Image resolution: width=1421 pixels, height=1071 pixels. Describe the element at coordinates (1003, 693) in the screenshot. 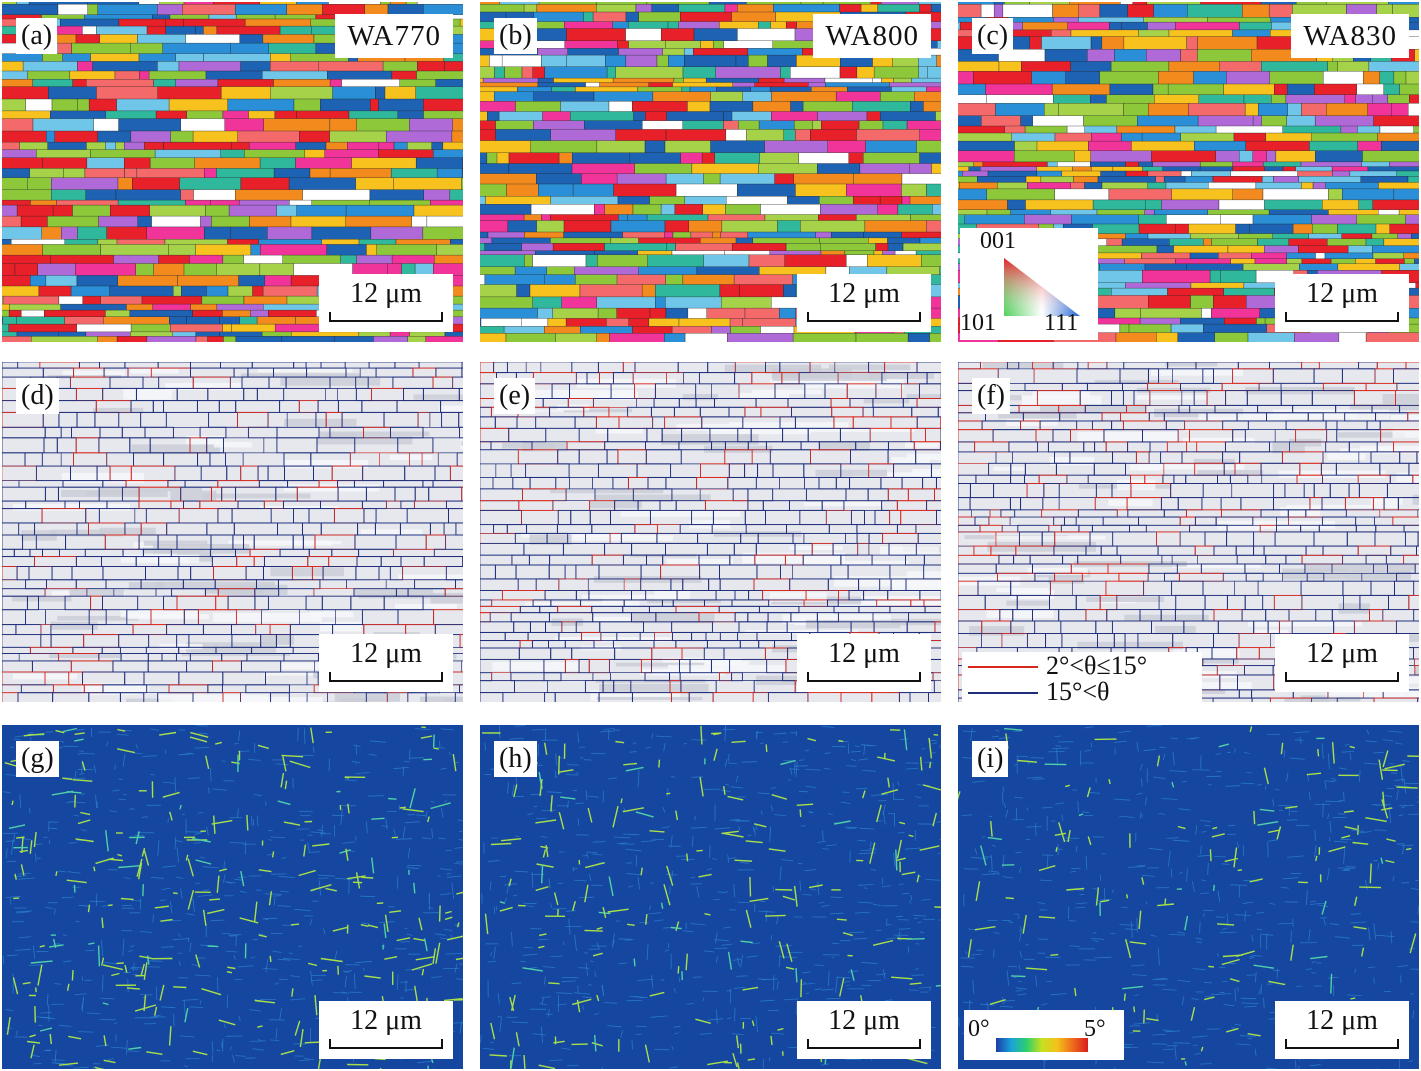

I see `high-angle-line` at that location.